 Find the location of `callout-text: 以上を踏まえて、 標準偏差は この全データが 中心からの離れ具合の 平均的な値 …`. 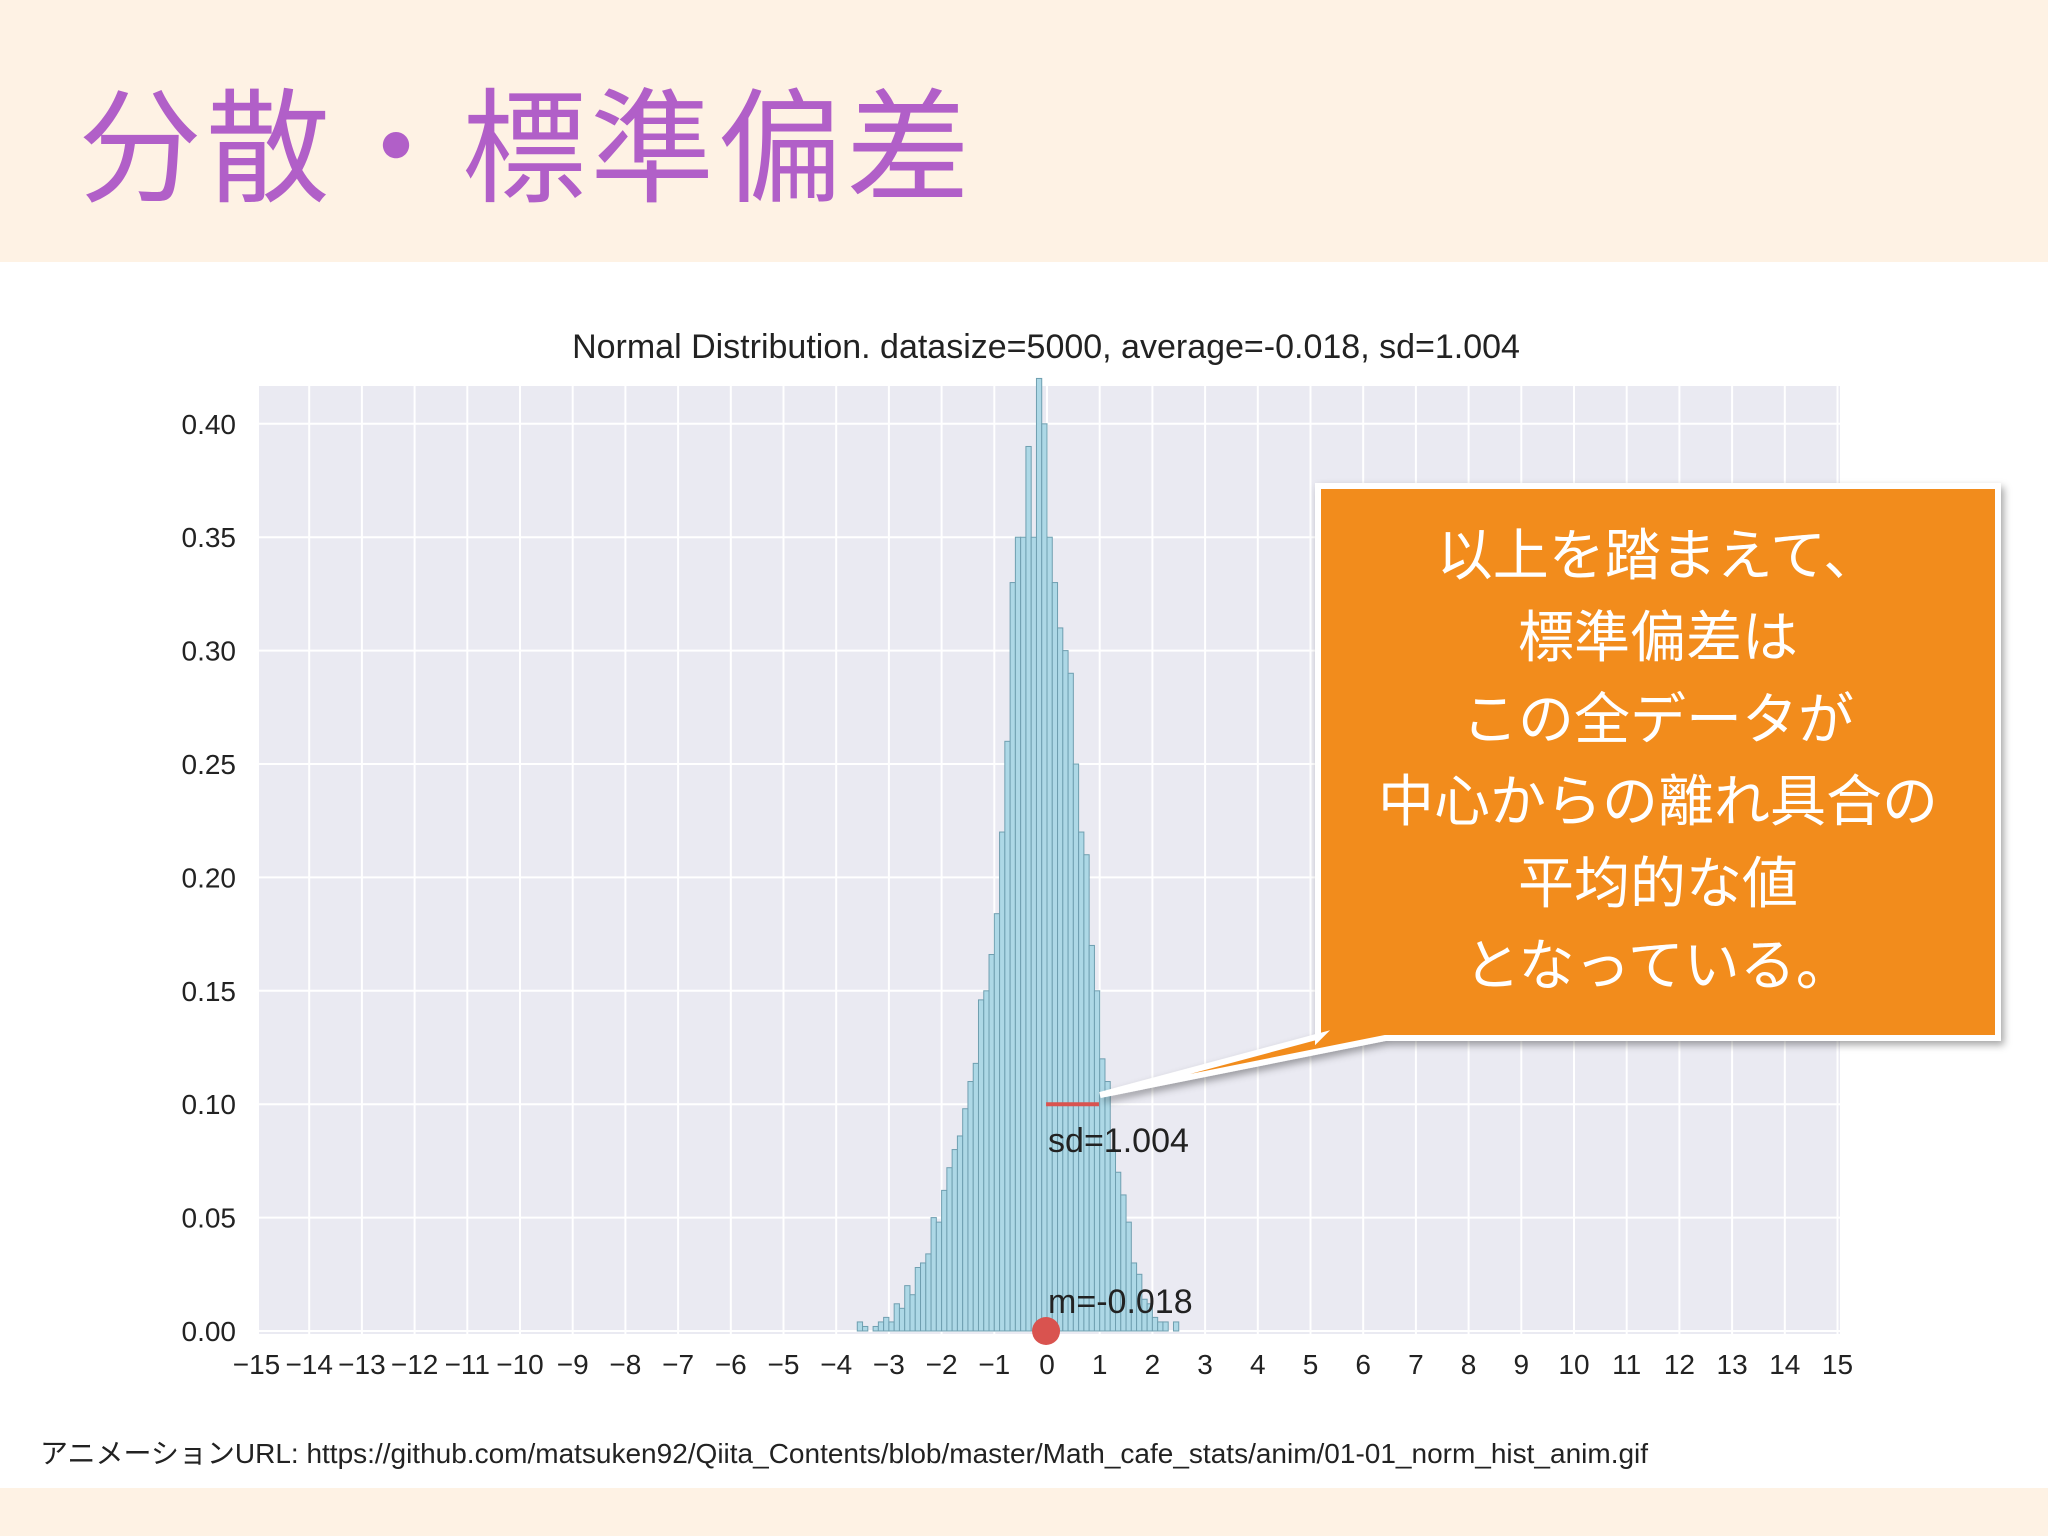

callout-text: 以上を踏まえて、 標準偏差は この全データが 中心からの離れ具合の 平均的な値 … is located at coordinates (1658, 761).